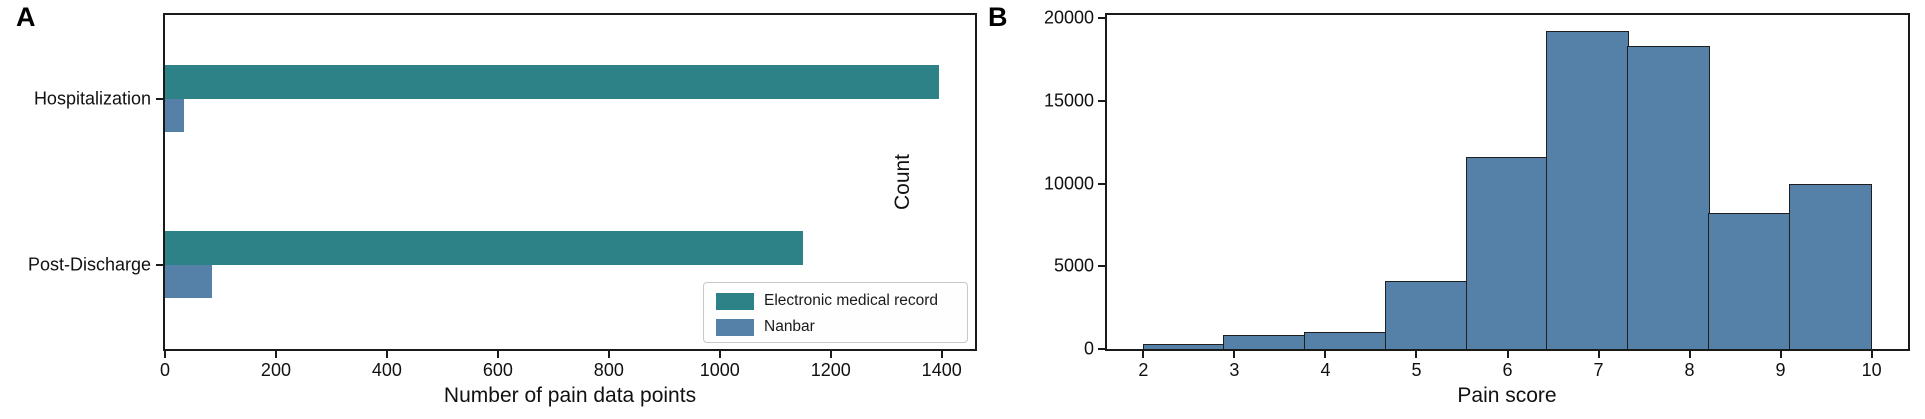 The width and height of the screenshot is (1925, 419). I want to click on panel-b-letter: B, so click(998, 17).